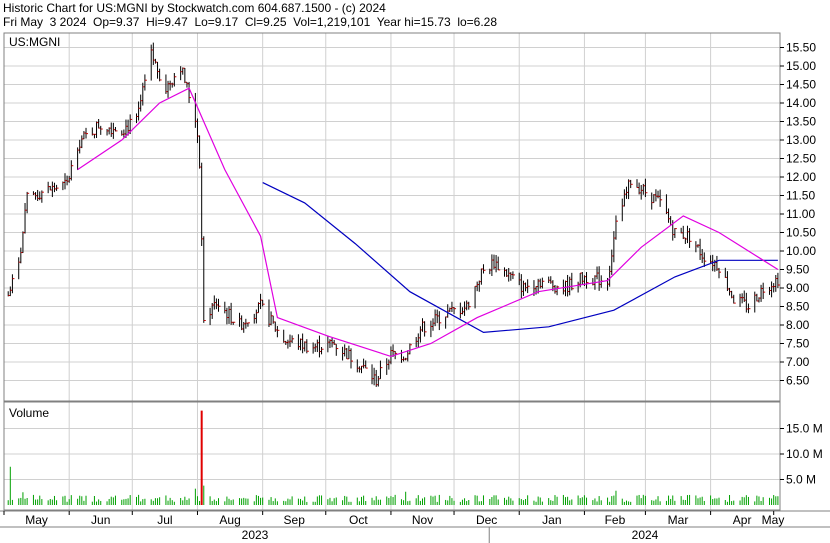  Describe the element at coordinates (34, 42) in the screenshot. I see `symbol-label: US:MGNI` at that location.